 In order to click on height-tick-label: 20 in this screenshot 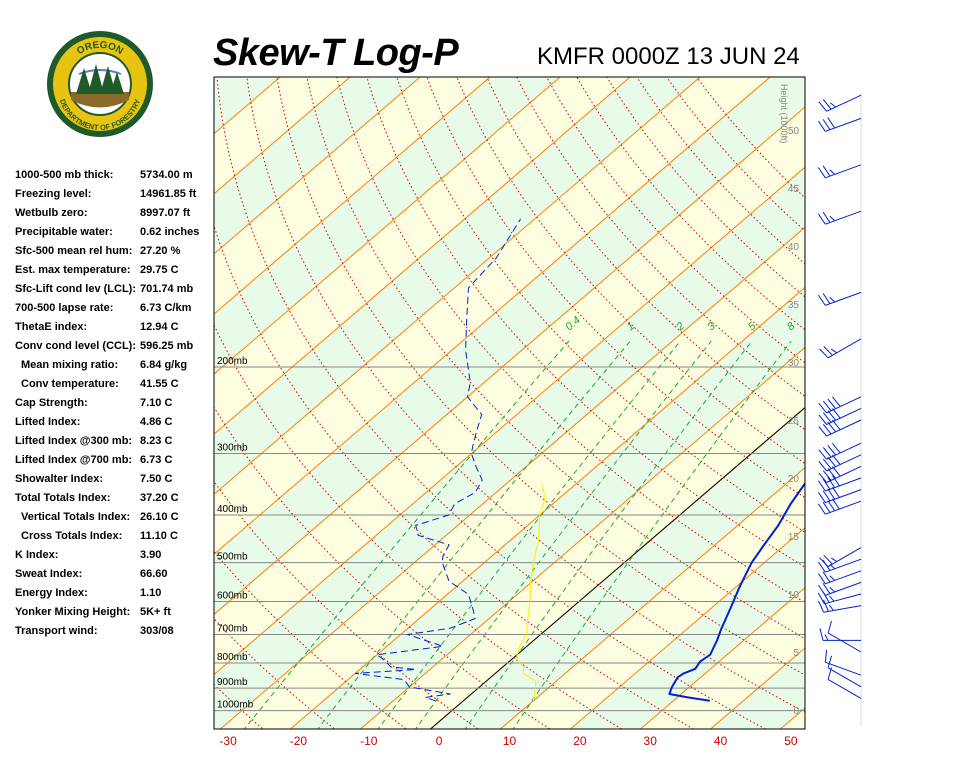, I will do `click(794, 479)`.